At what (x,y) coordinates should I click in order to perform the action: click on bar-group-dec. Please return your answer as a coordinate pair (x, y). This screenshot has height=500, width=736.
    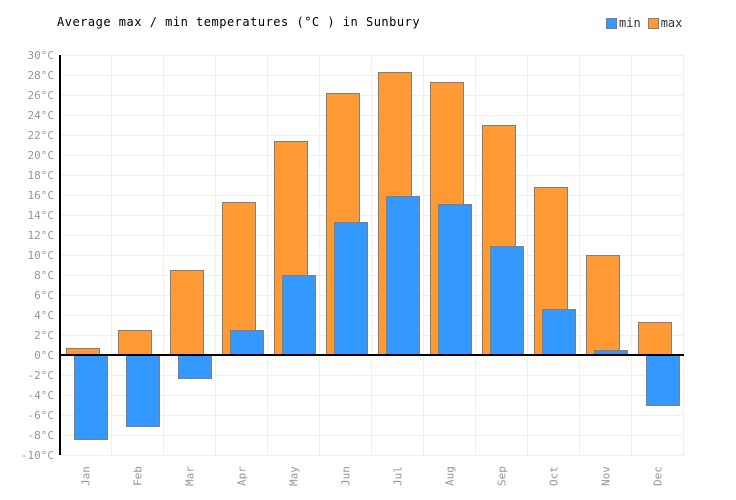
    Looking at the image, I should click on (658, 255).